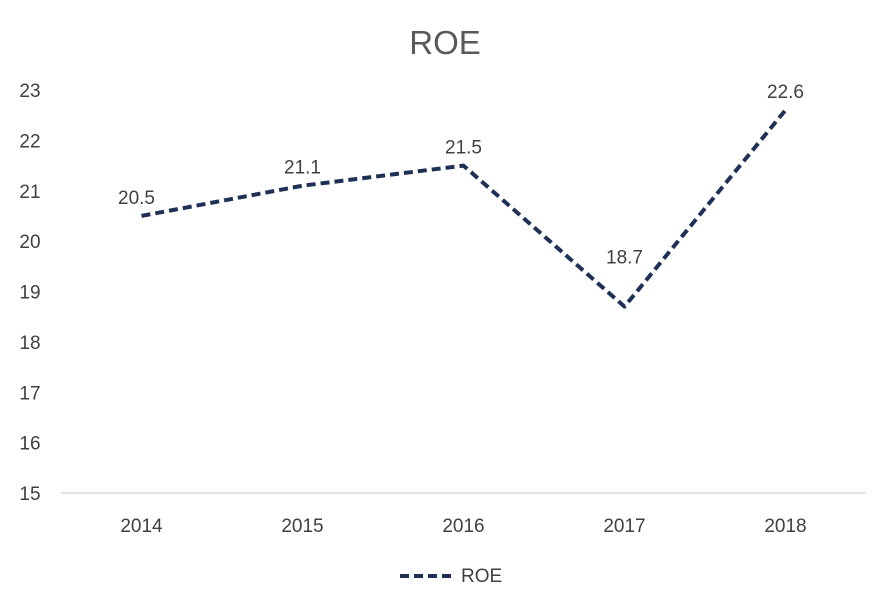 The image size is (891, 613). What do you see at coordinates (451, 576) in the screenshot?
I see `legend: ROE` at bounding box center [451, 576].